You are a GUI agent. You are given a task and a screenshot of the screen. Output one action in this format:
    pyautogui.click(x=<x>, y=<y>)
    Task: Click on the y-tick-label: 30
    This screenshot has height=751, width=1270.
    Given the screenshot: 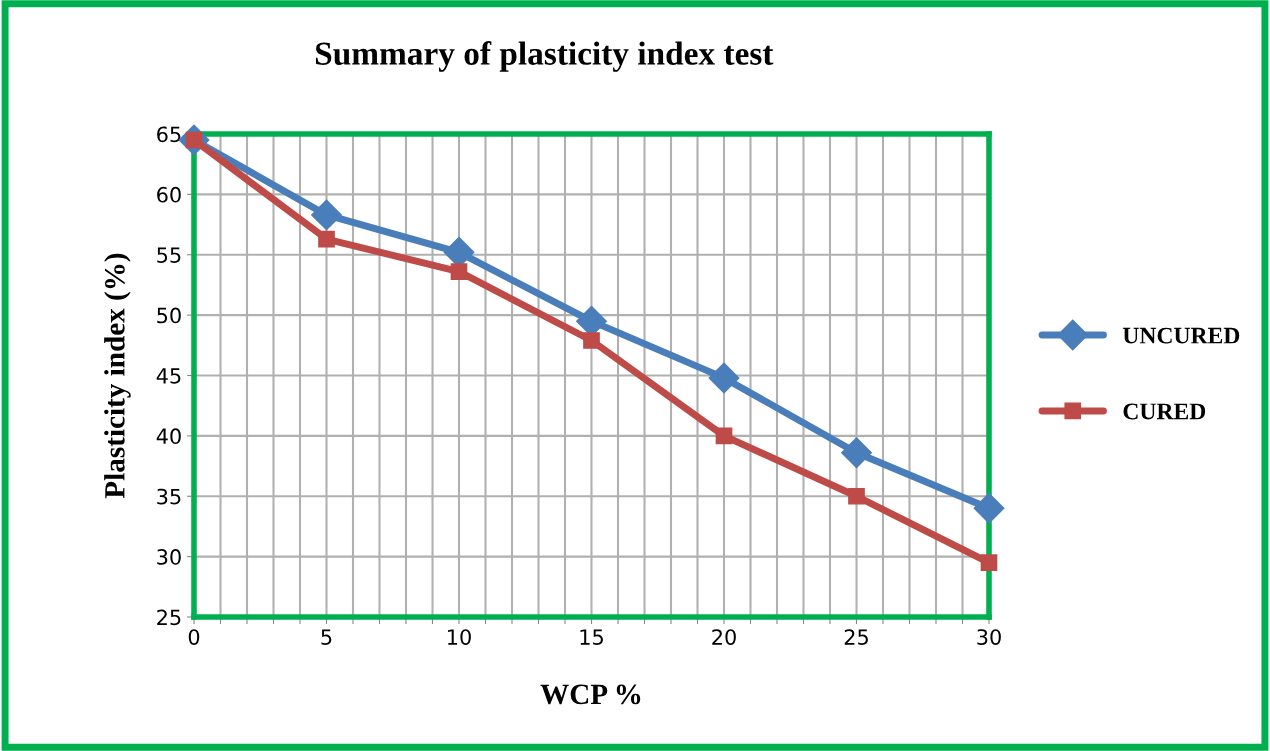 What is the action you would take?
    pyautogui.click(x=169, y=557)
    